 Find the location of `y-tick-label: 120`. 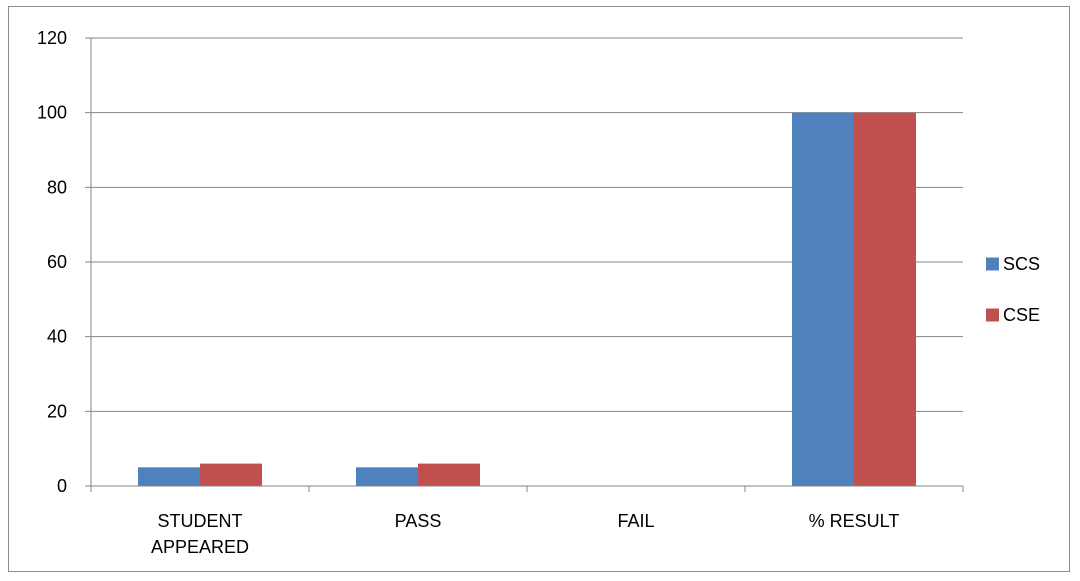

y-tick-label: 120 is located at coordinates (52, 38).